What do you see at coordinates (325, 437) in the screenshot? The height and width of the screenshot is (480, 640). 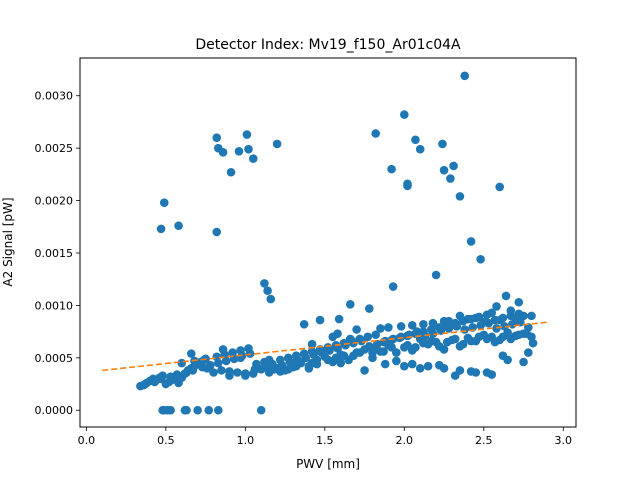 I see `x-axis-ticks: 0.0 0.5 1.0 1.5 2.0 2.5 3.0` at bounding box center [325, 437].